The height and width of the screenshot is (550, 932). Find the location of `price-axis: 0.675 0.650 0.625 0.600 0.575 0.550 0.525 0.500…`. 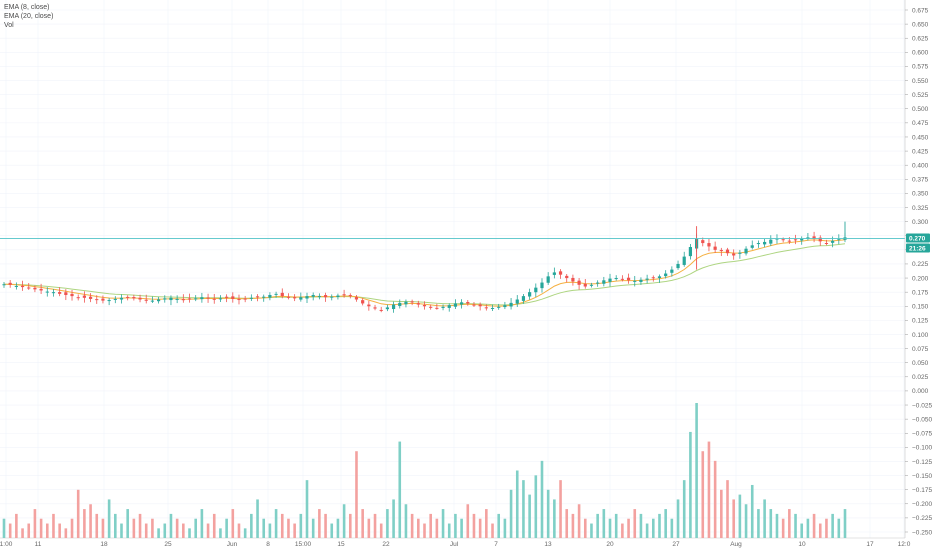

price-axis: 0.675 0.650 0.625 0.600 0.575 0.550 0.525 0.500… is located at coordinates (918, 271).